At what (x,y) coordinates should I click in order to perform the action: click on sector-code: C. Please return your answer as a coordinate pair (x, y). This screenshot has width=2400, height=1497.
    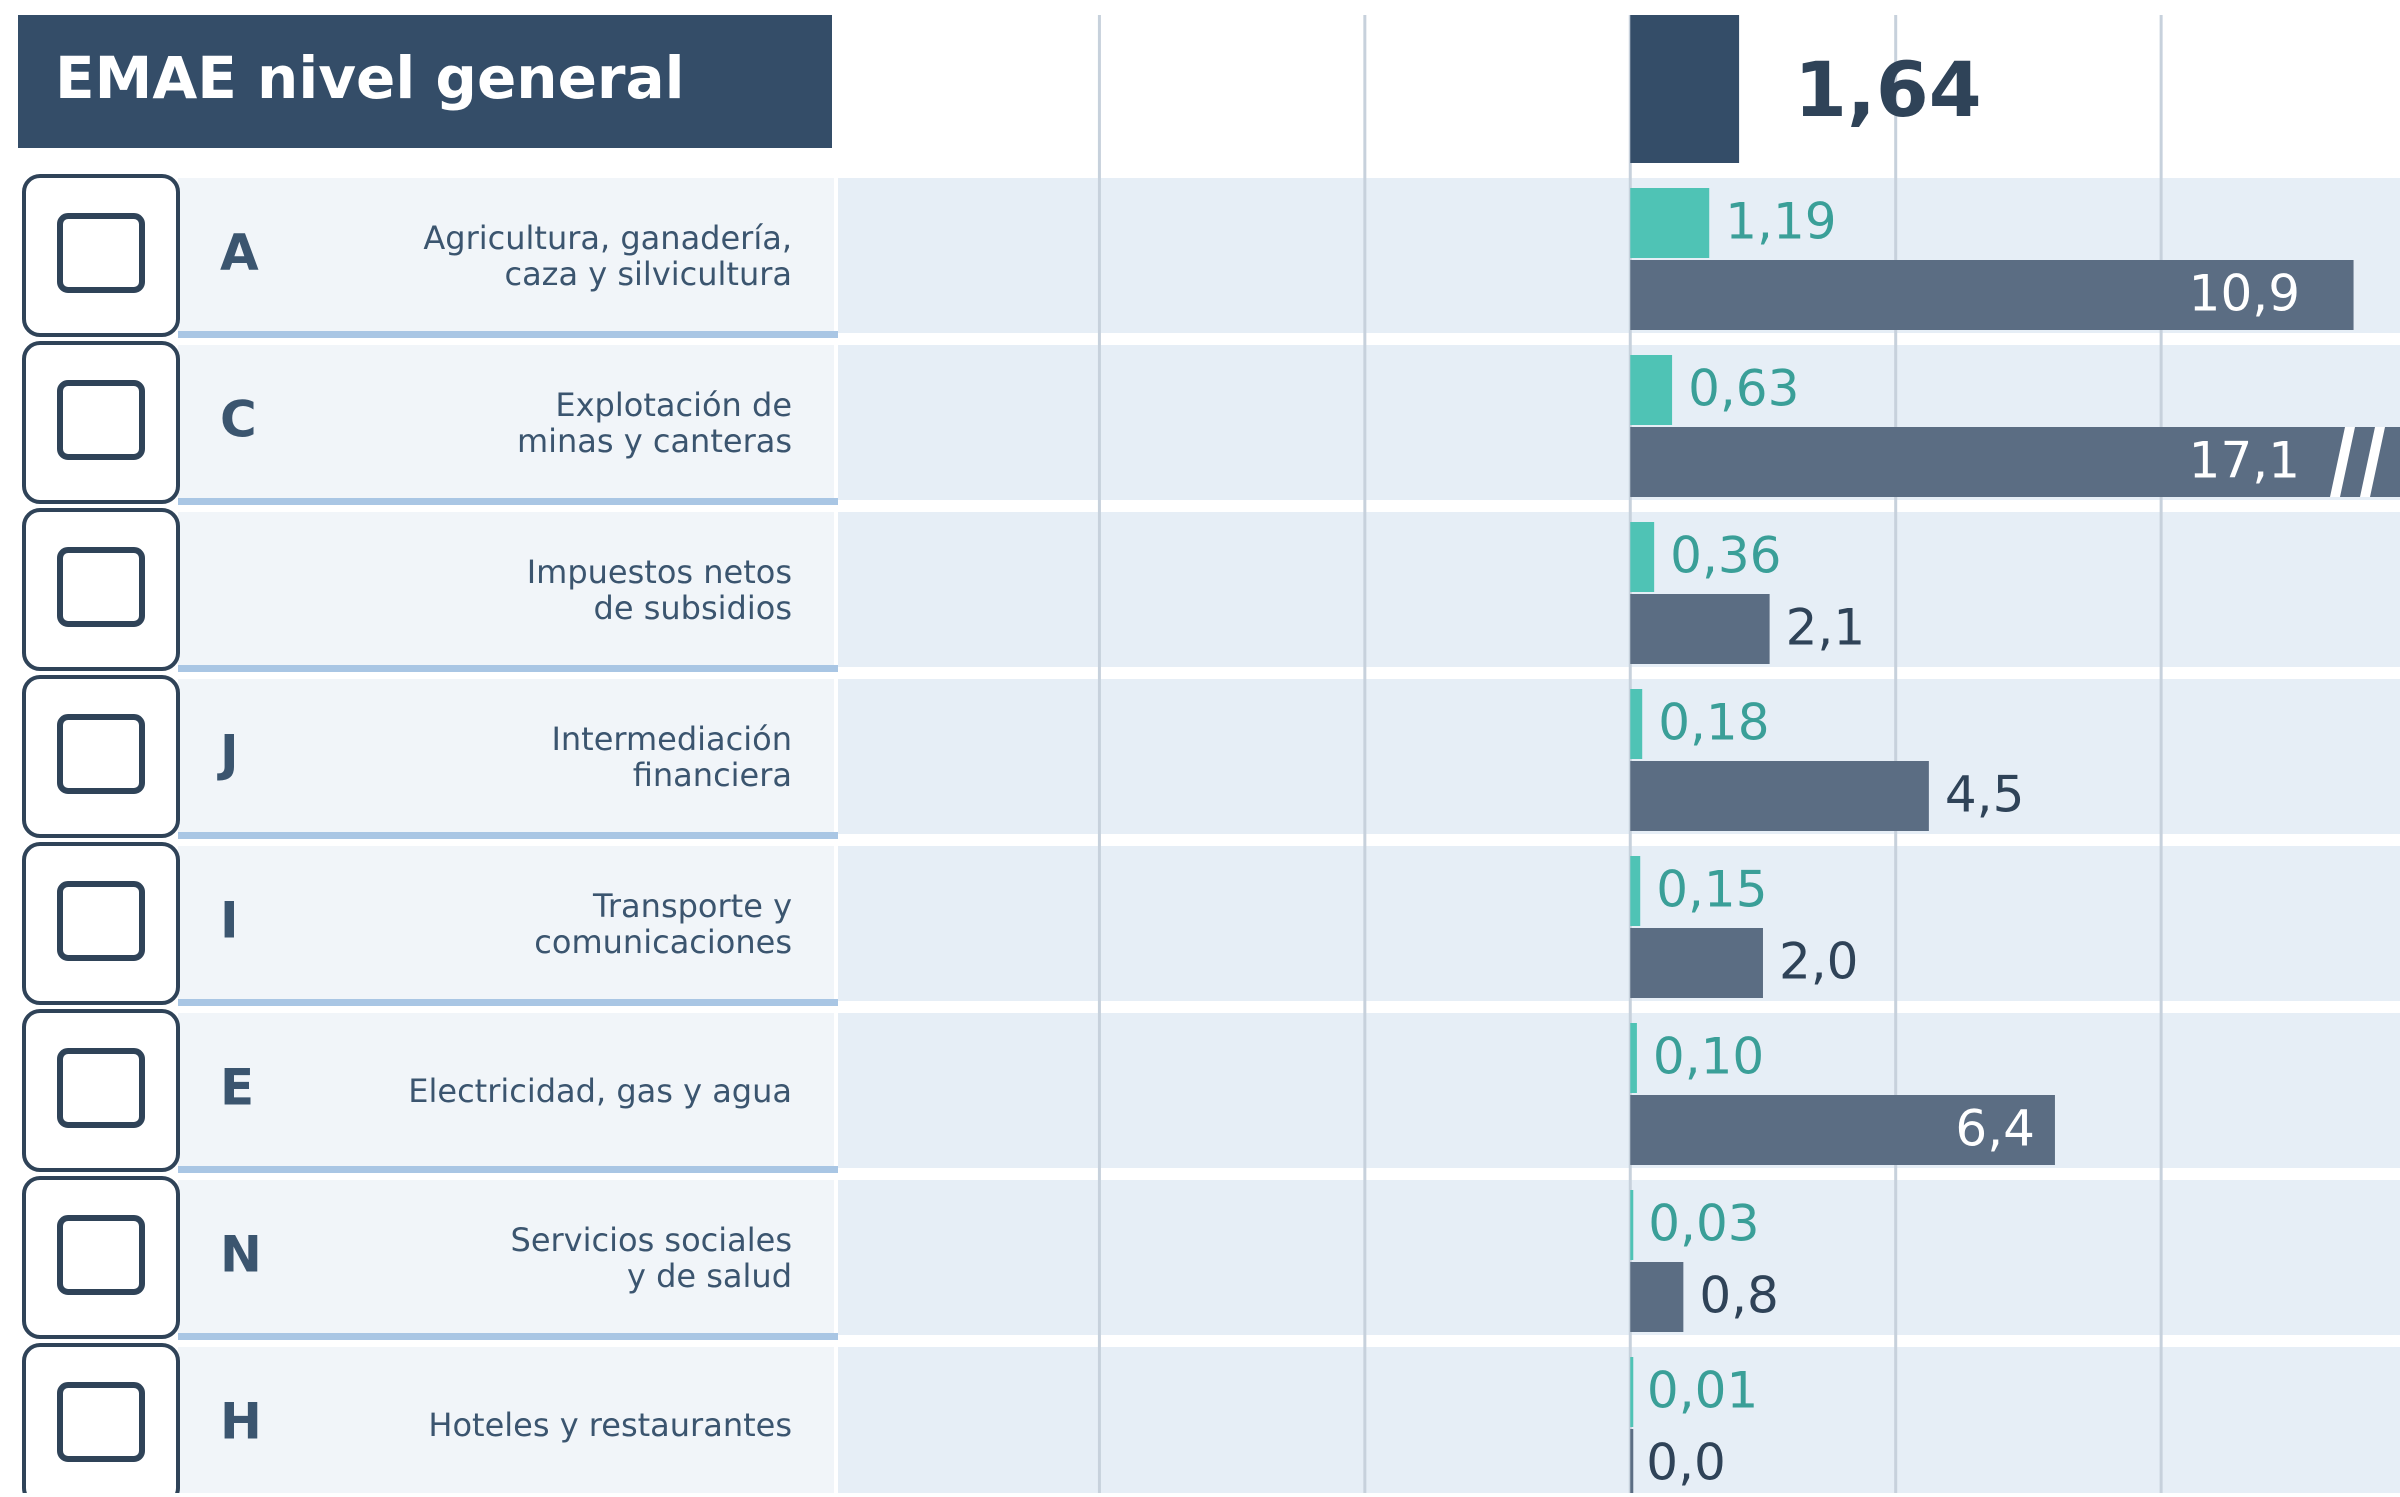
    Looking at the image, I should click on (238, 420).